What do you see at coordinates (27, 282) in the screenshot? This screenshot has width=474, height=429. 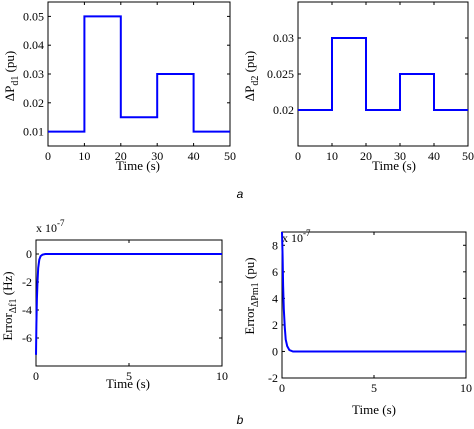 I see `c3-ytick-label: -2` at bounding box center [27, 282].